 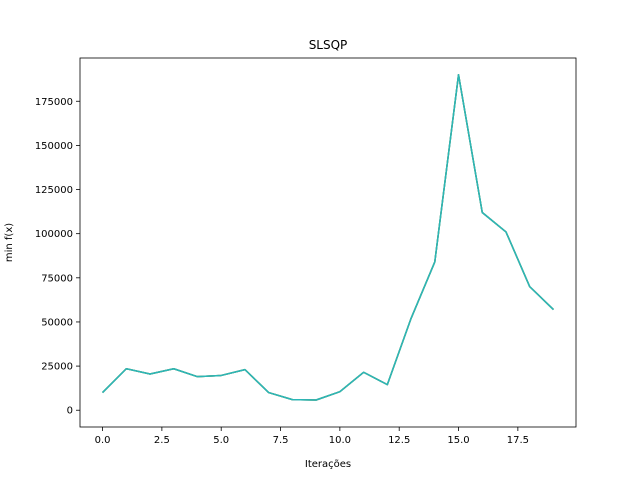 What do you see at coordinates (9, 242) in the screenshot?
I see `y-axis-title: min f(x)` at bounding box center [9, 242].